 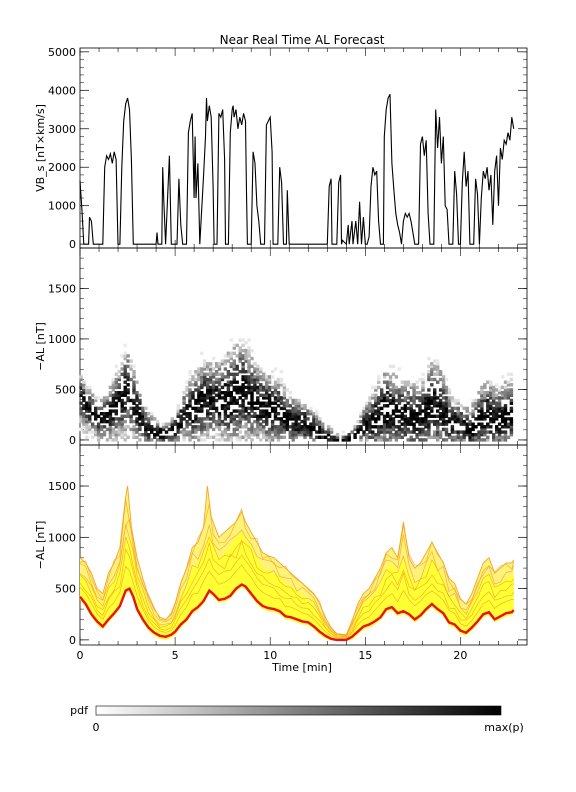 I want to click on y-tick-label: 0, so click(x=72, y=244).